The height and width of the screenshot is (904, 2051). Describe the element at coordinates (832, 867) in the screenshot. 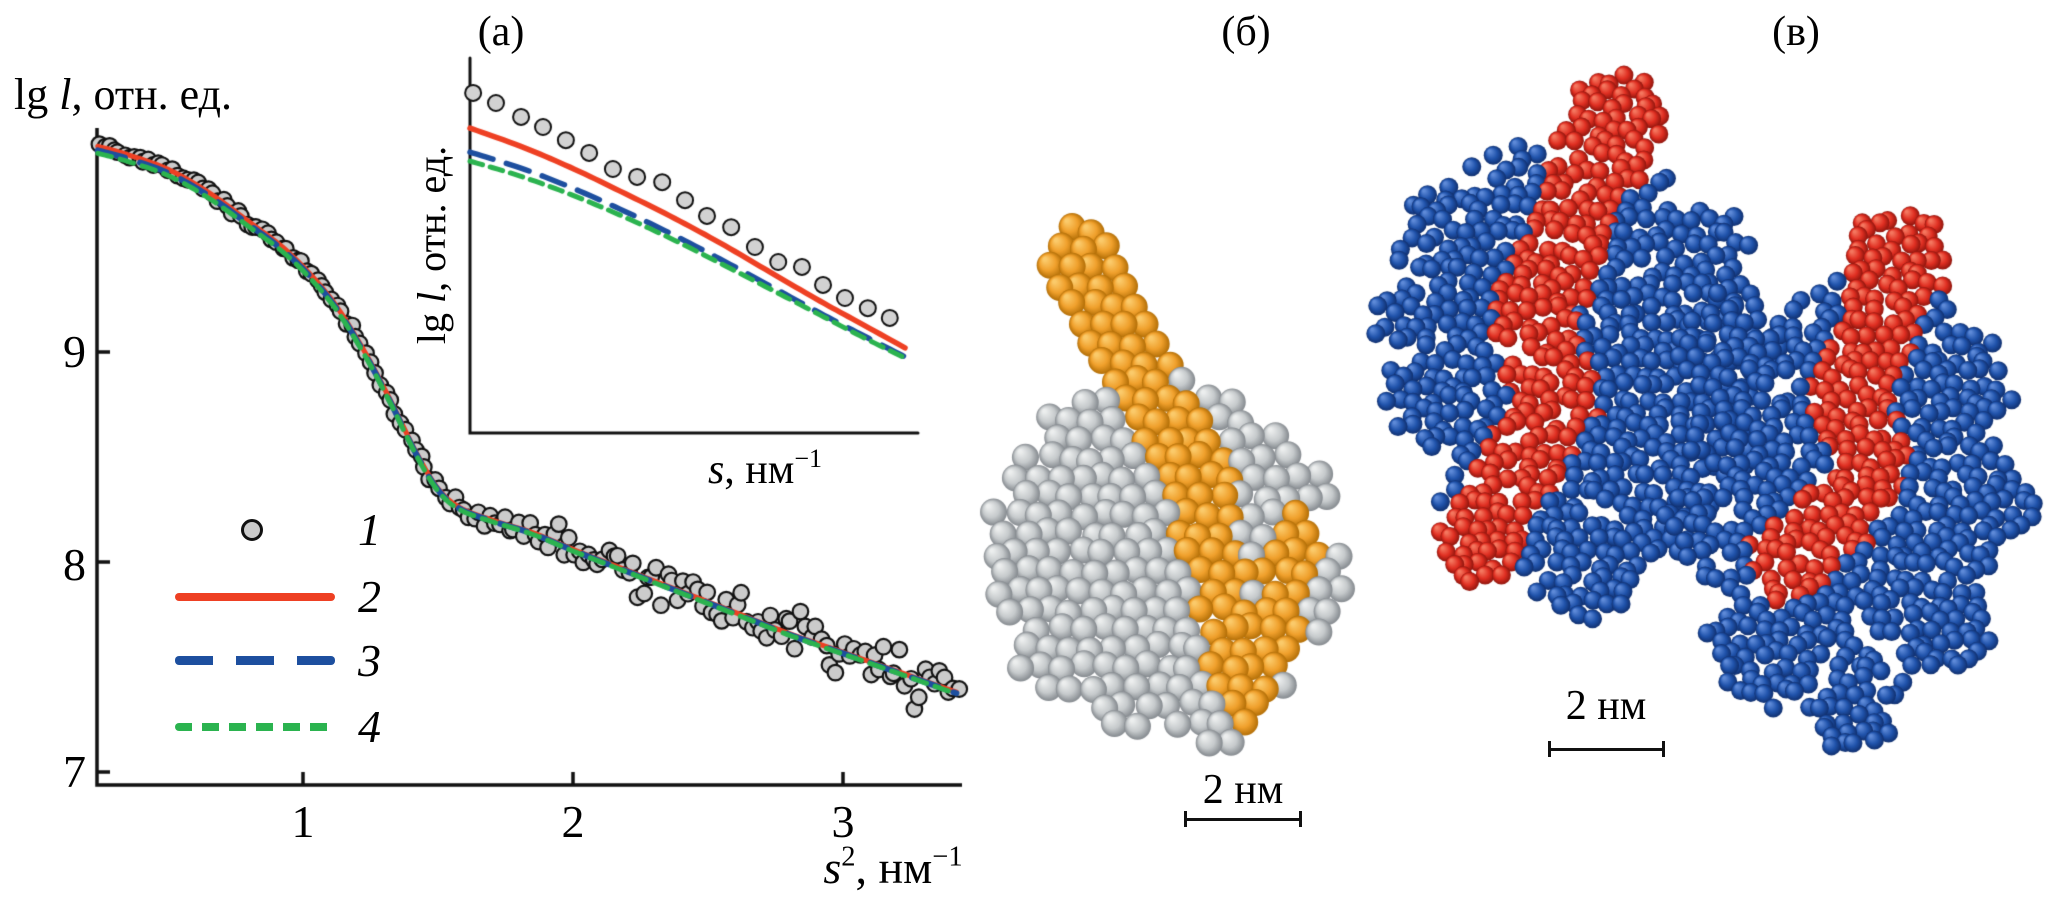

I see `xlabel-variable: s` at that location.